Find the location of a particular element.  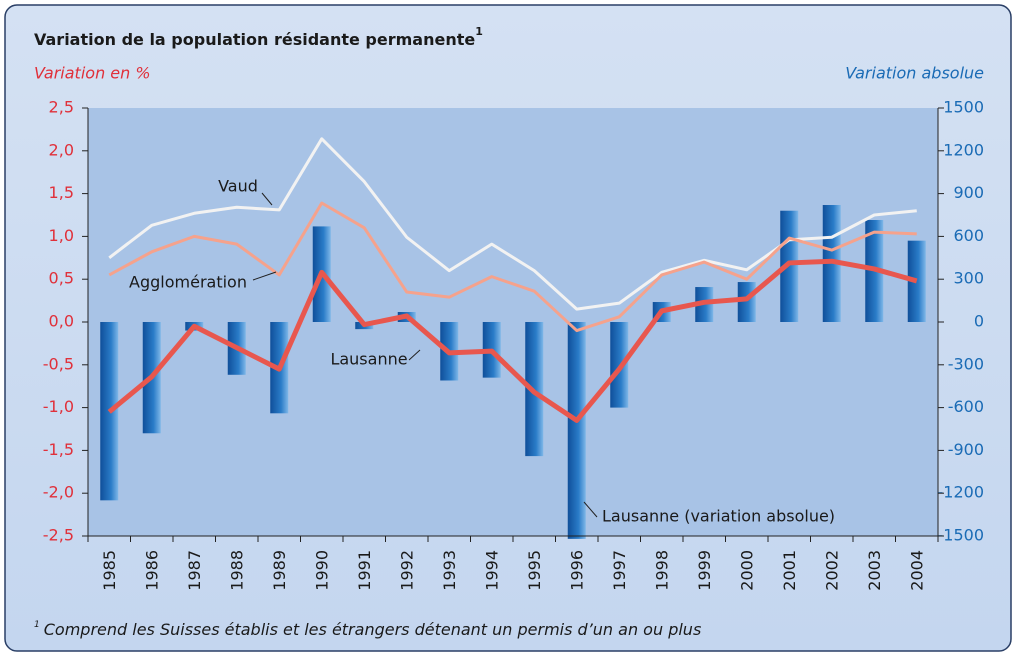

x-tick-label: 1986 is located at coordinates (151, 570).